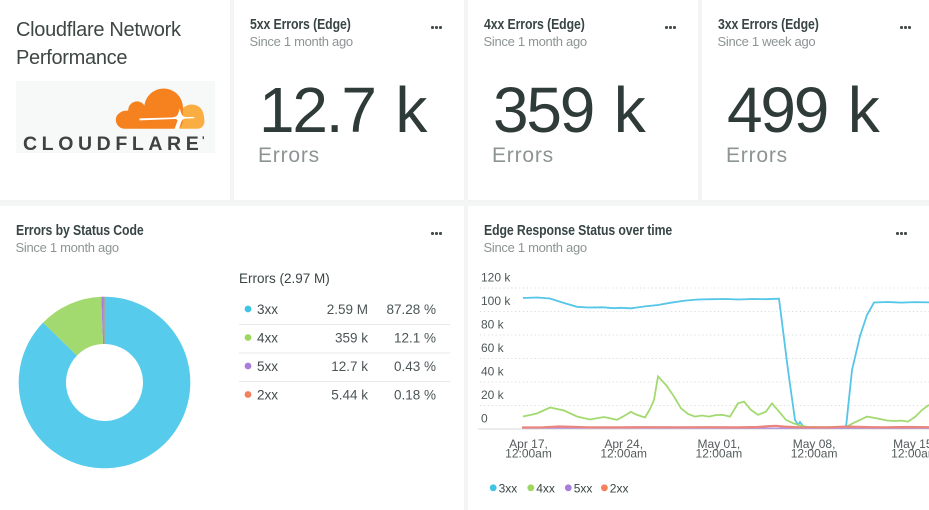  Describe the element at coordinates (493, 325) in the screenshot. I see `svg-text: 80 k` at that location.